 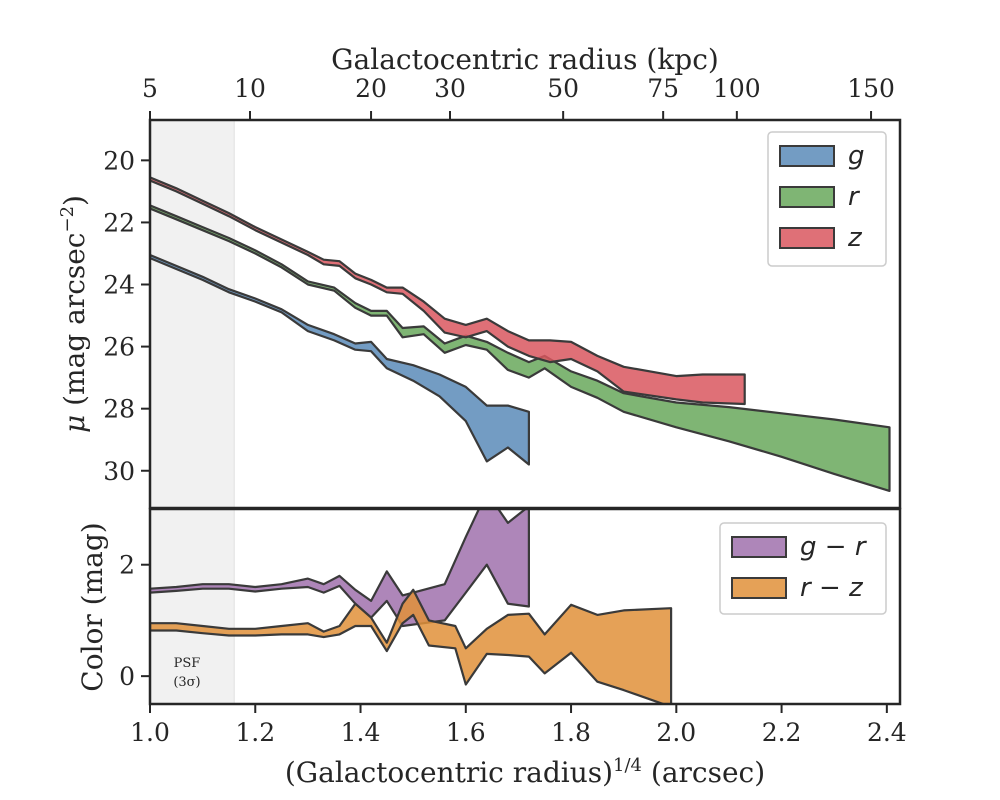 What do you see at coordinates (855, 238) in the screenshot?
I see `legend-label: z` at bounding box center [855, 238].